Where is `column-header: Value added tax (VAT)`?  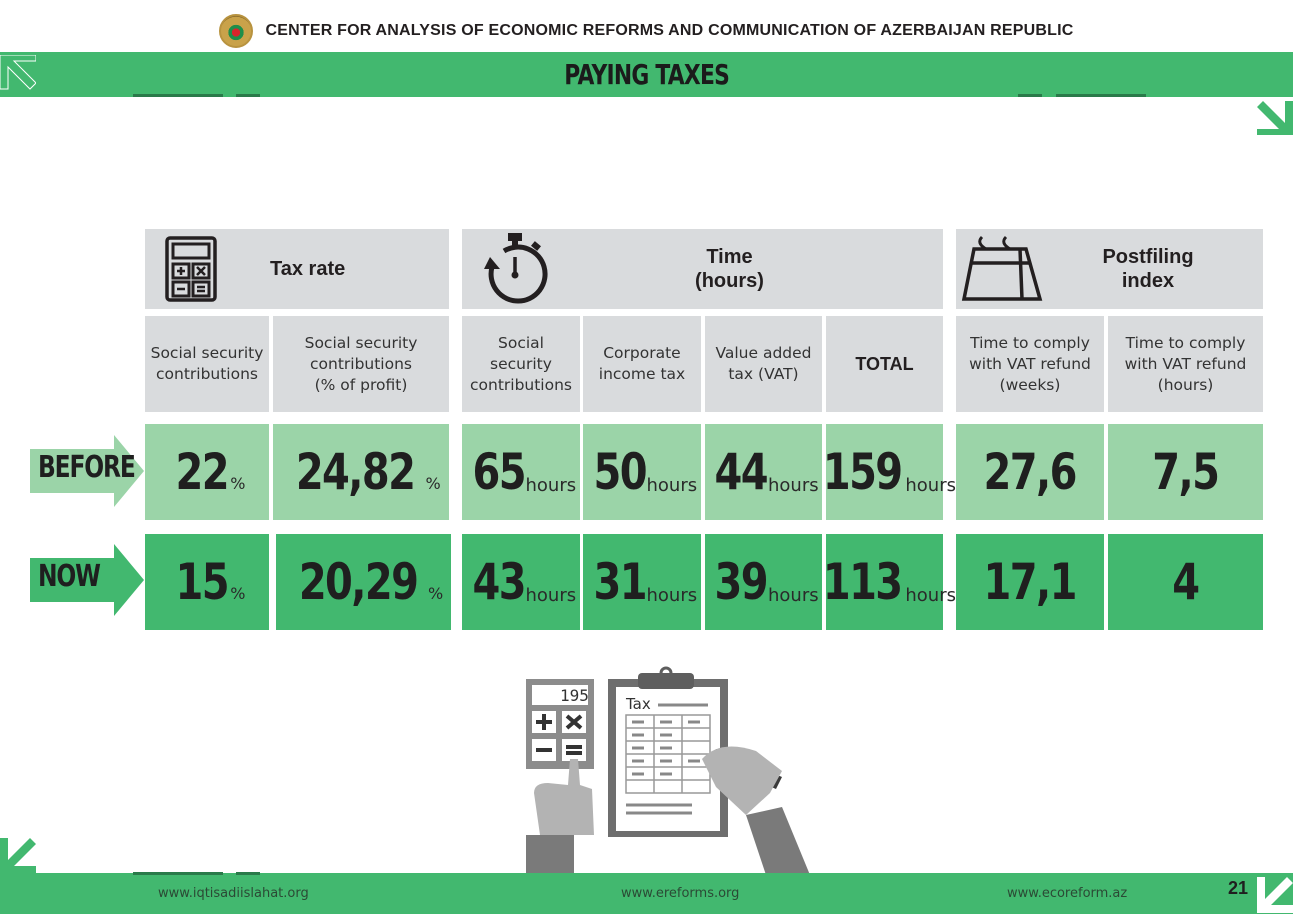 column-header: Value added tax (VAT) is located at coordinates (763, 364).